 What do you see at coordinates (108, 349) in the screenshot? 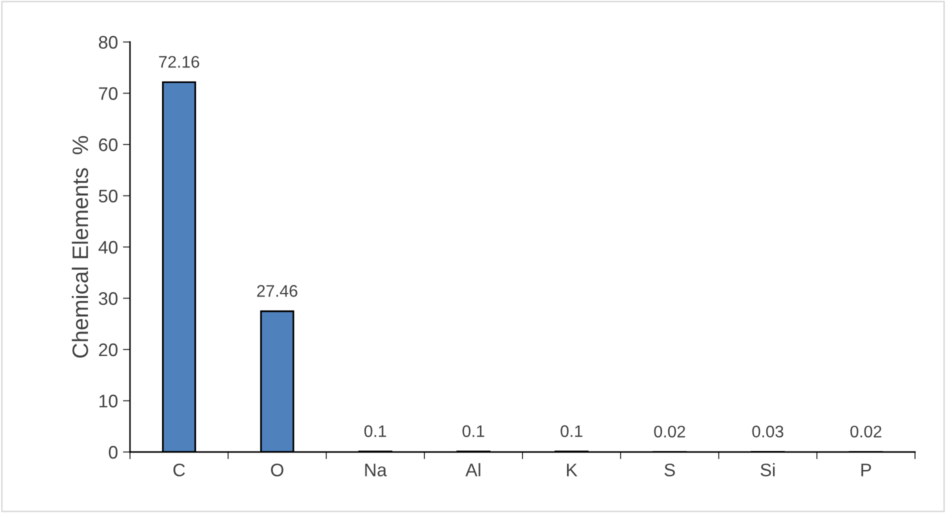
I see `y-tick-label: 20` at bounding box center [108, 349].